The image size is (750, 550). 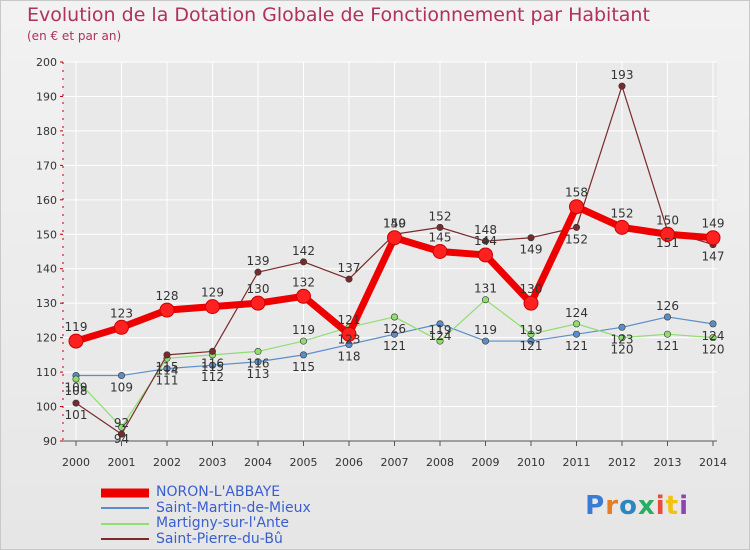 I want to click on data-label-noron-l-abbaye: 129, so click(x=212, y=293).